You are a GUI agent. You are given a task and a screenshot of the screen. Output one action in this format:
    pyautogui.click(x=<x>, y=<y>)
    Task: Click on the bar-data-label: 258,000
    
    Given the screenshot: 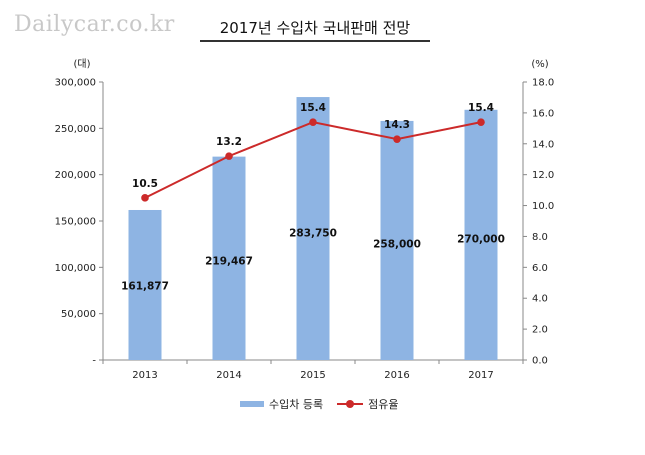 What is the action you would take?
    pyautogui.click(x=397, y=245)
    